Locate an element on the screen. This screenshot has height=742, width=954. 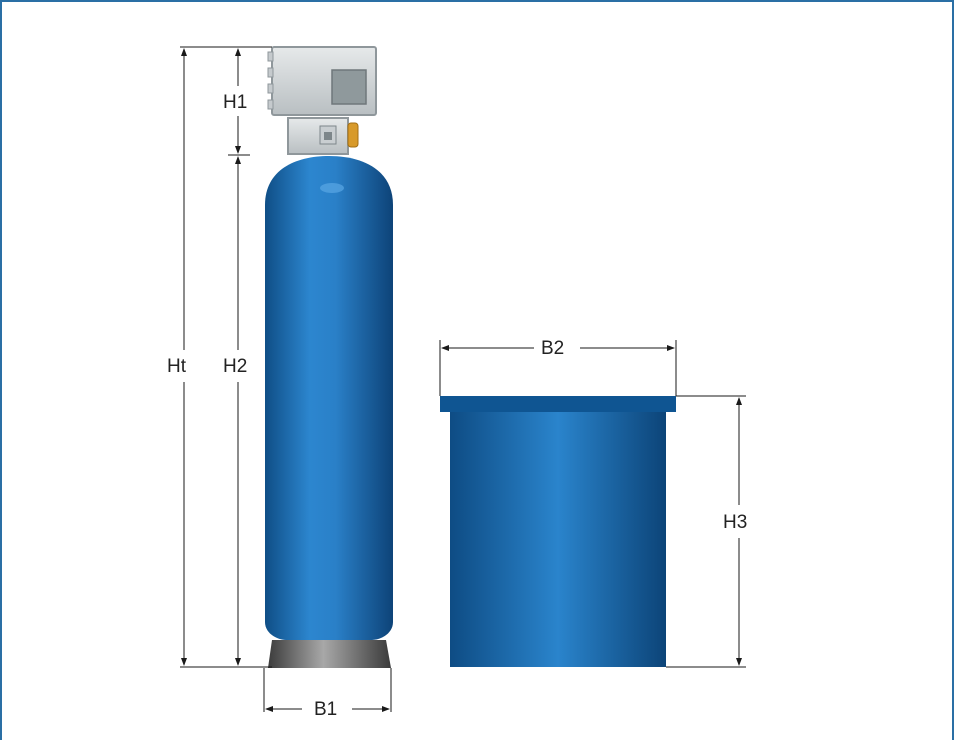
label-h1: H1 is located at coordinates (235, 102).